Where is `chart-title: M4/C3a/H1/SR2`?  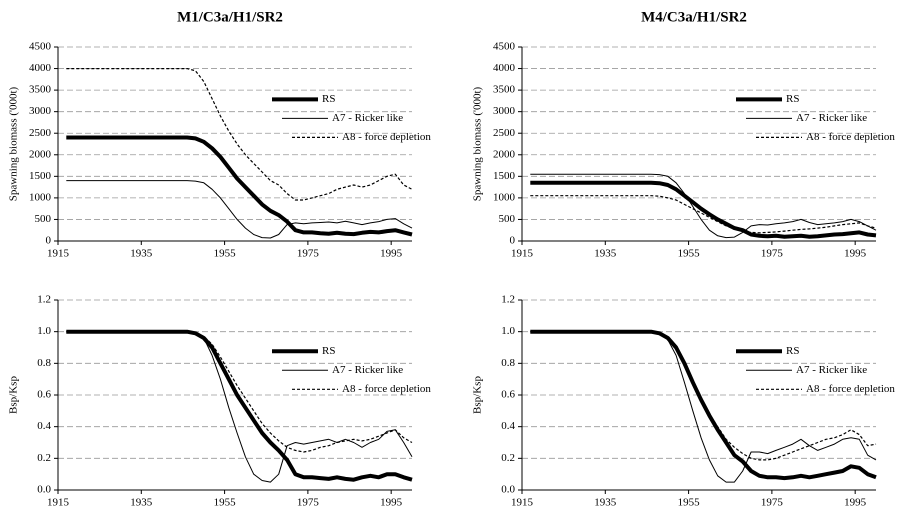 chart-title: M4/C3a/H1/SR2 is located at coordinates (694, 17).